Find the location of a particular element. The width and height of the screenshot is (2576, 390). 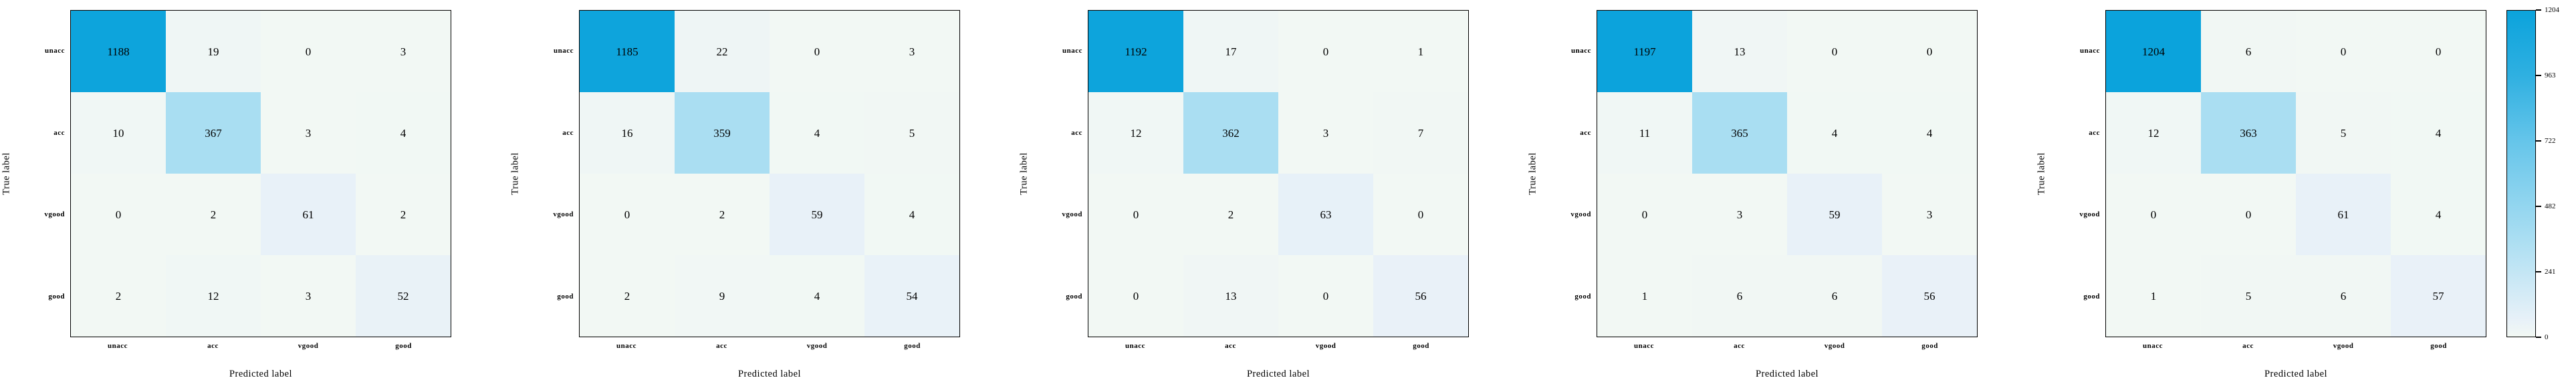

cell-value: 56 is located at coordinates (1929, 296).